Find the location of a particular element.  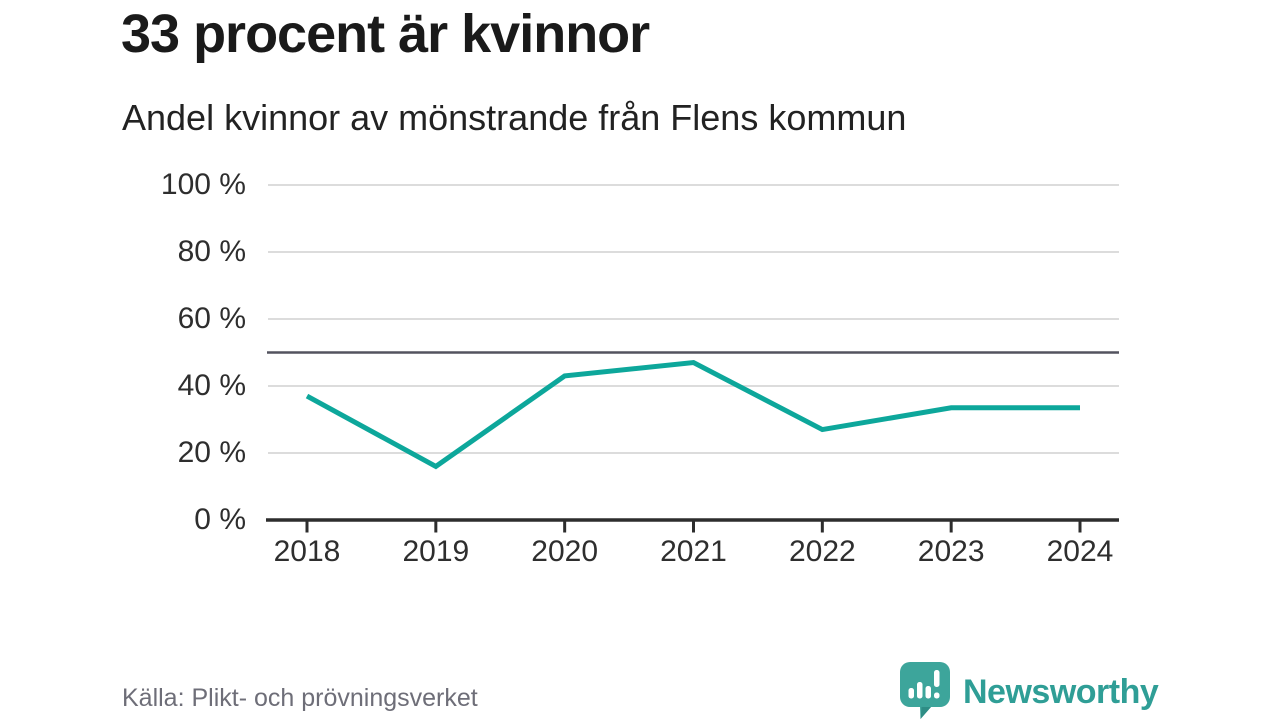

y-tick-label: 20 % is located at coordinates (211, 452).